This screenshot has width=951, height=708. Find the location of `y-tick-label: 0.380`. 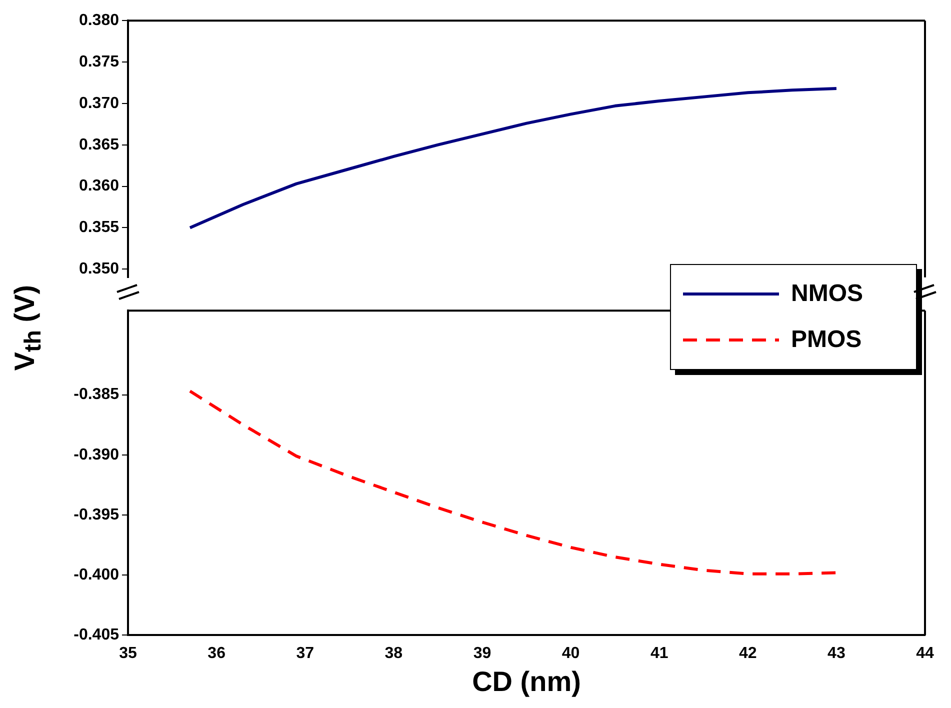

y-tick-label: 0.380 is located at coordinates (99, 21).